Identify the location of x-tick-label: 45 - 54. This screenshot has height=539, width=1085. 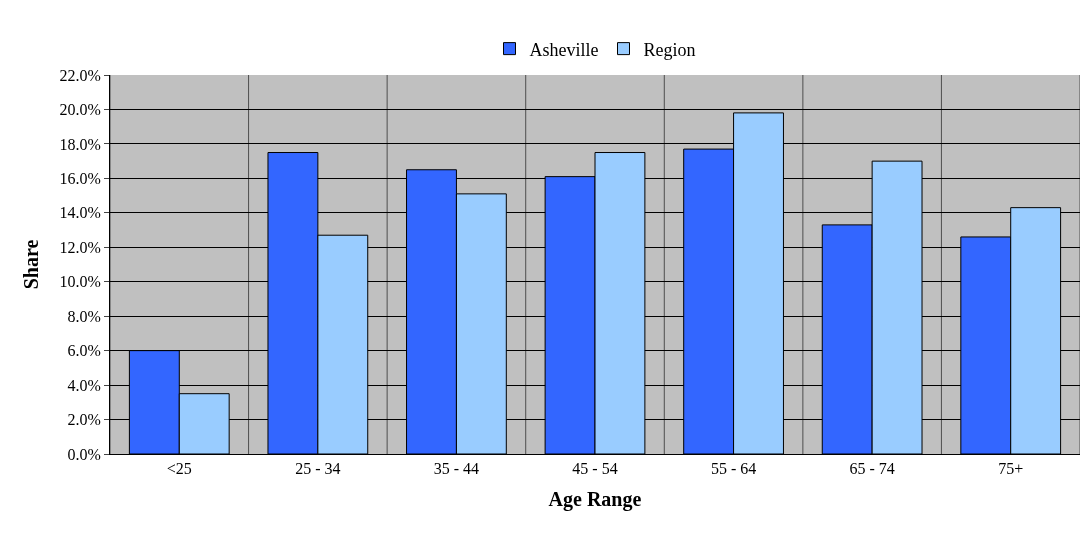
(595, 469).